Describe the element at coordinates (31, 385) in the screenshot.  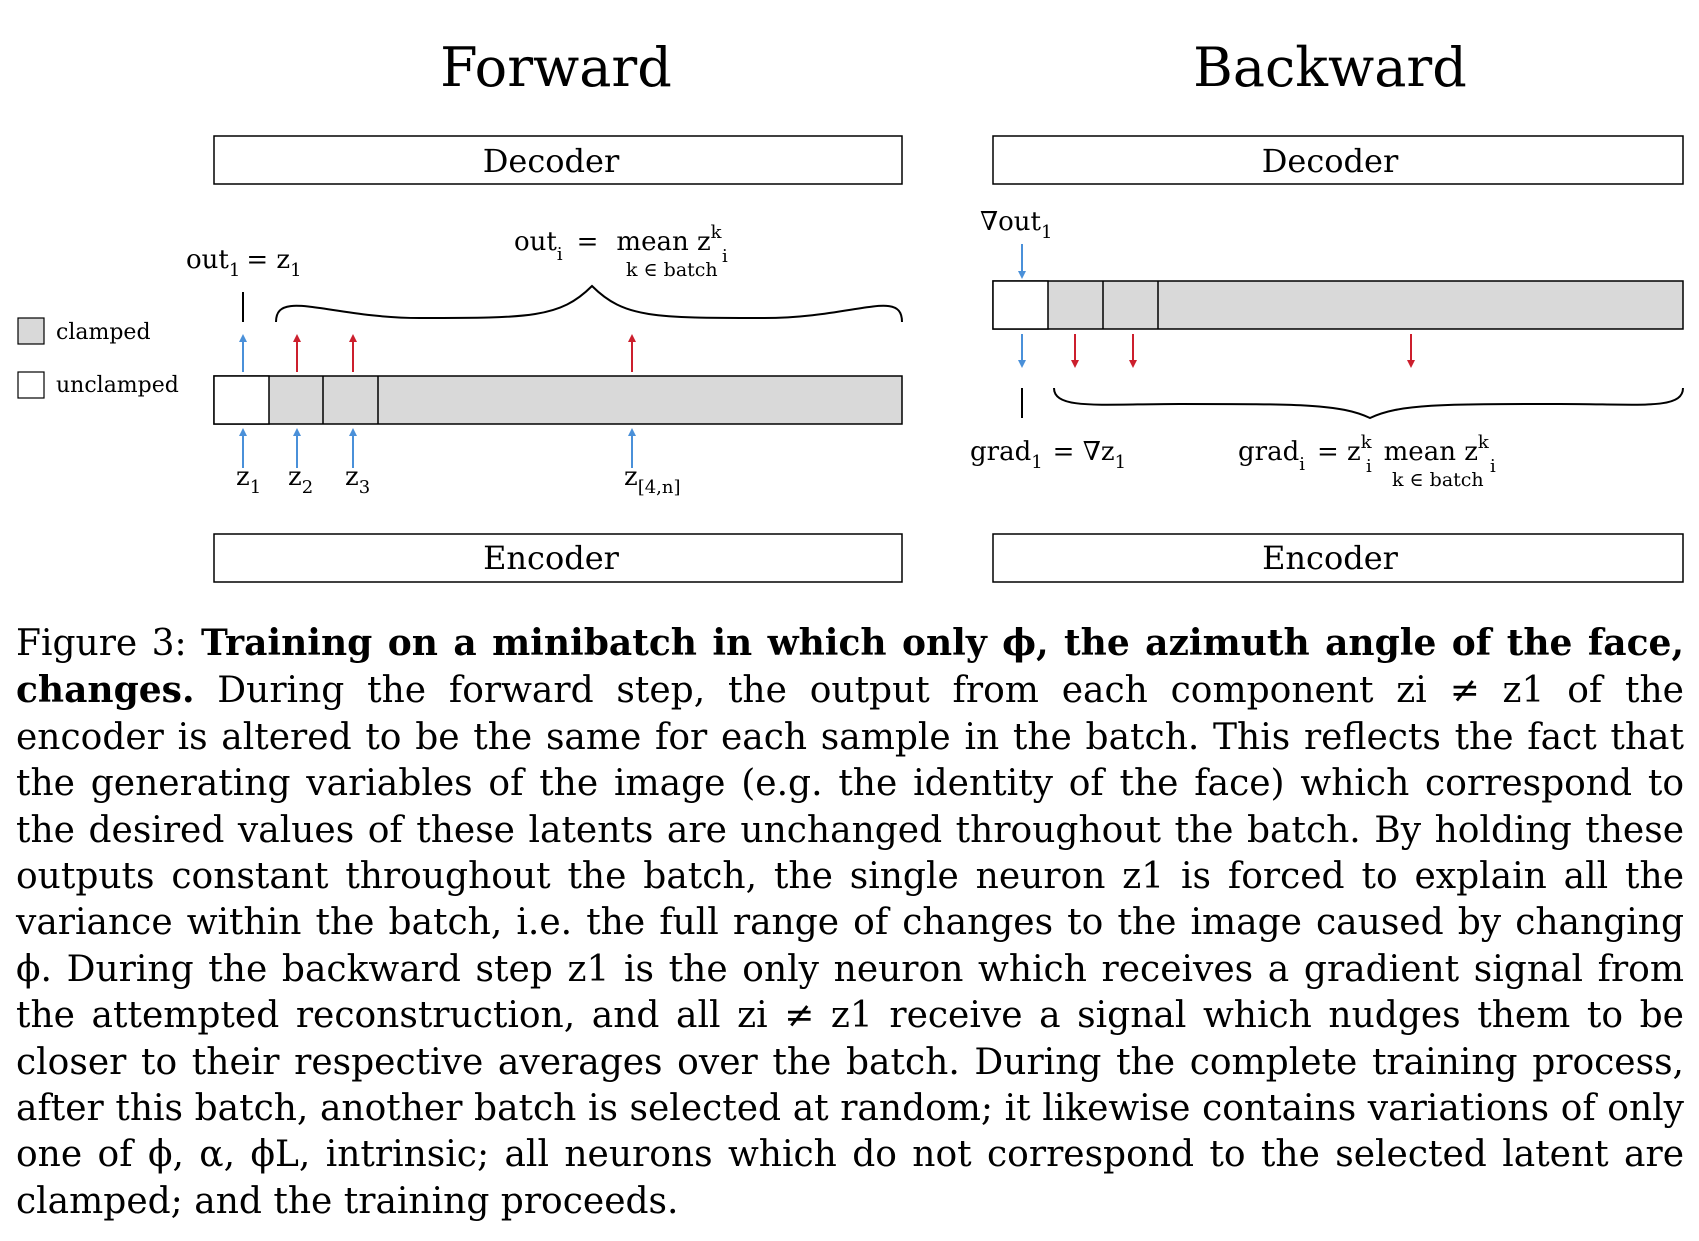
I see `legend-unclamped-swatch` at that location.